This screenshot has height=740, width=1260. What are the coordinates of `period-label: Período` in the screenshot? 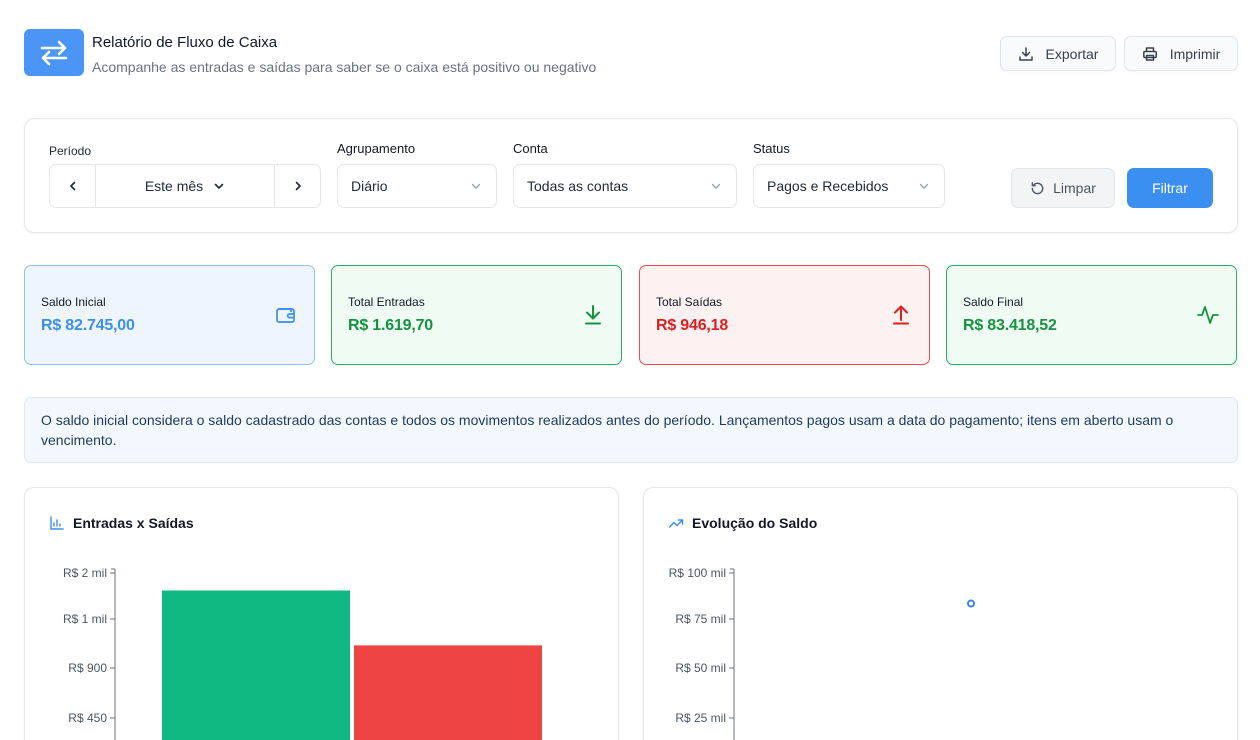 It's located at (70, 151).